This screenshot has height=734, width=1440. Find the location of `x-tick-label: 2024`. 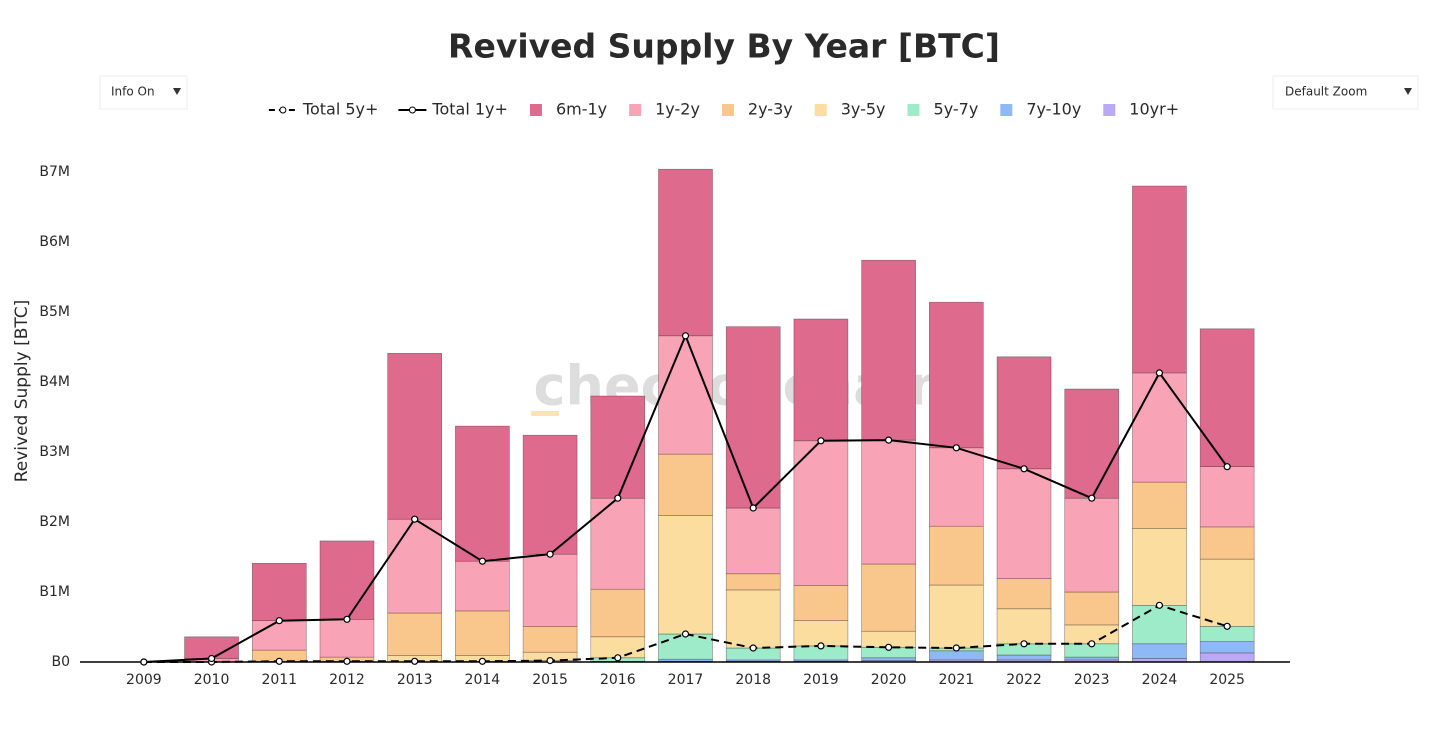

x-tick-label: 2024 is located at coordinates (1160, 680).